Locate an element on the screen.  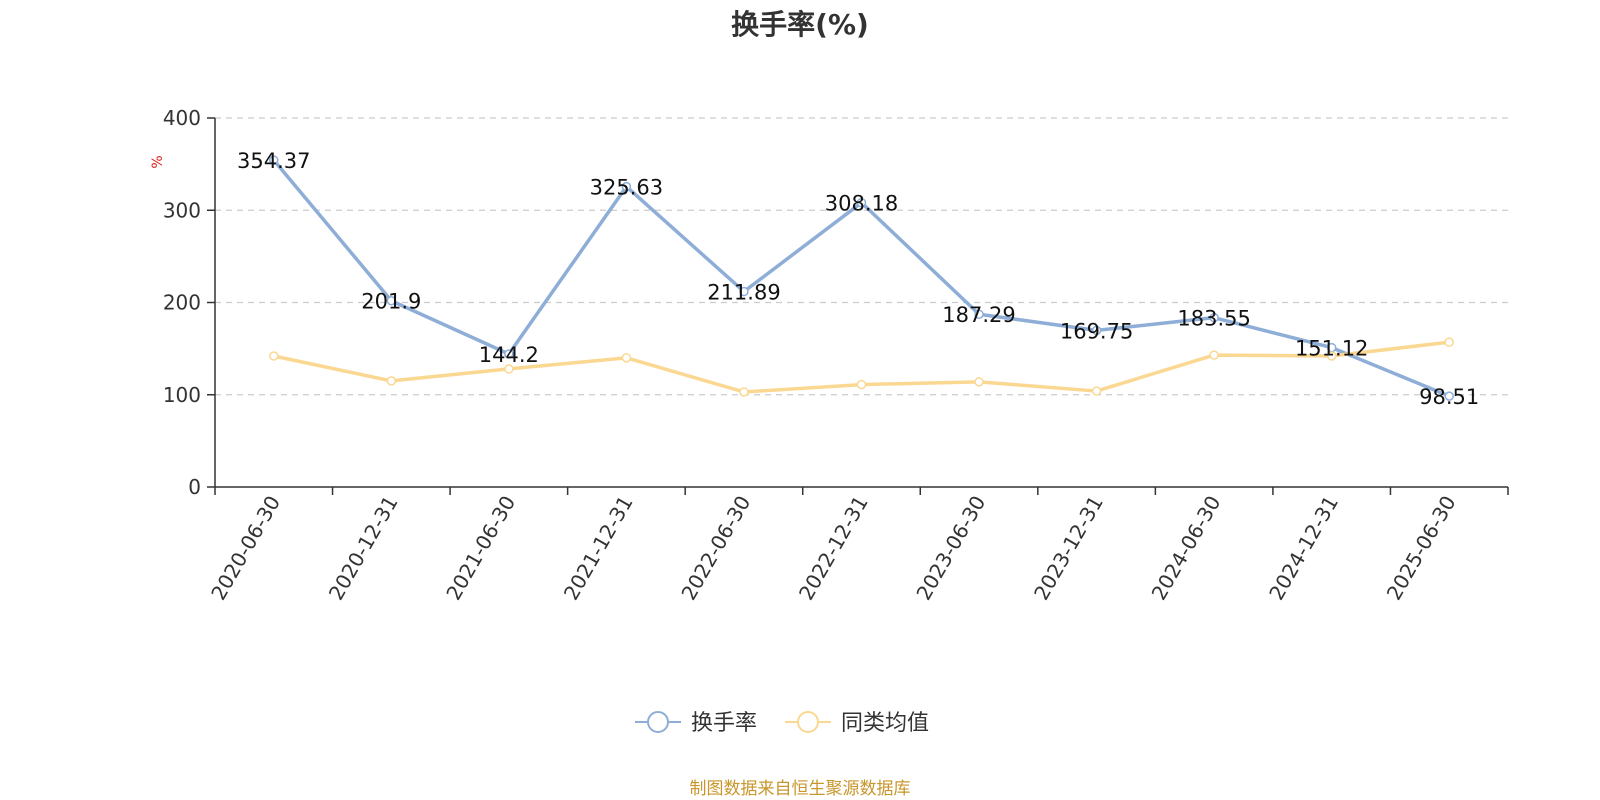
data-label: 98.51 is located at coordinates (1449, 397).